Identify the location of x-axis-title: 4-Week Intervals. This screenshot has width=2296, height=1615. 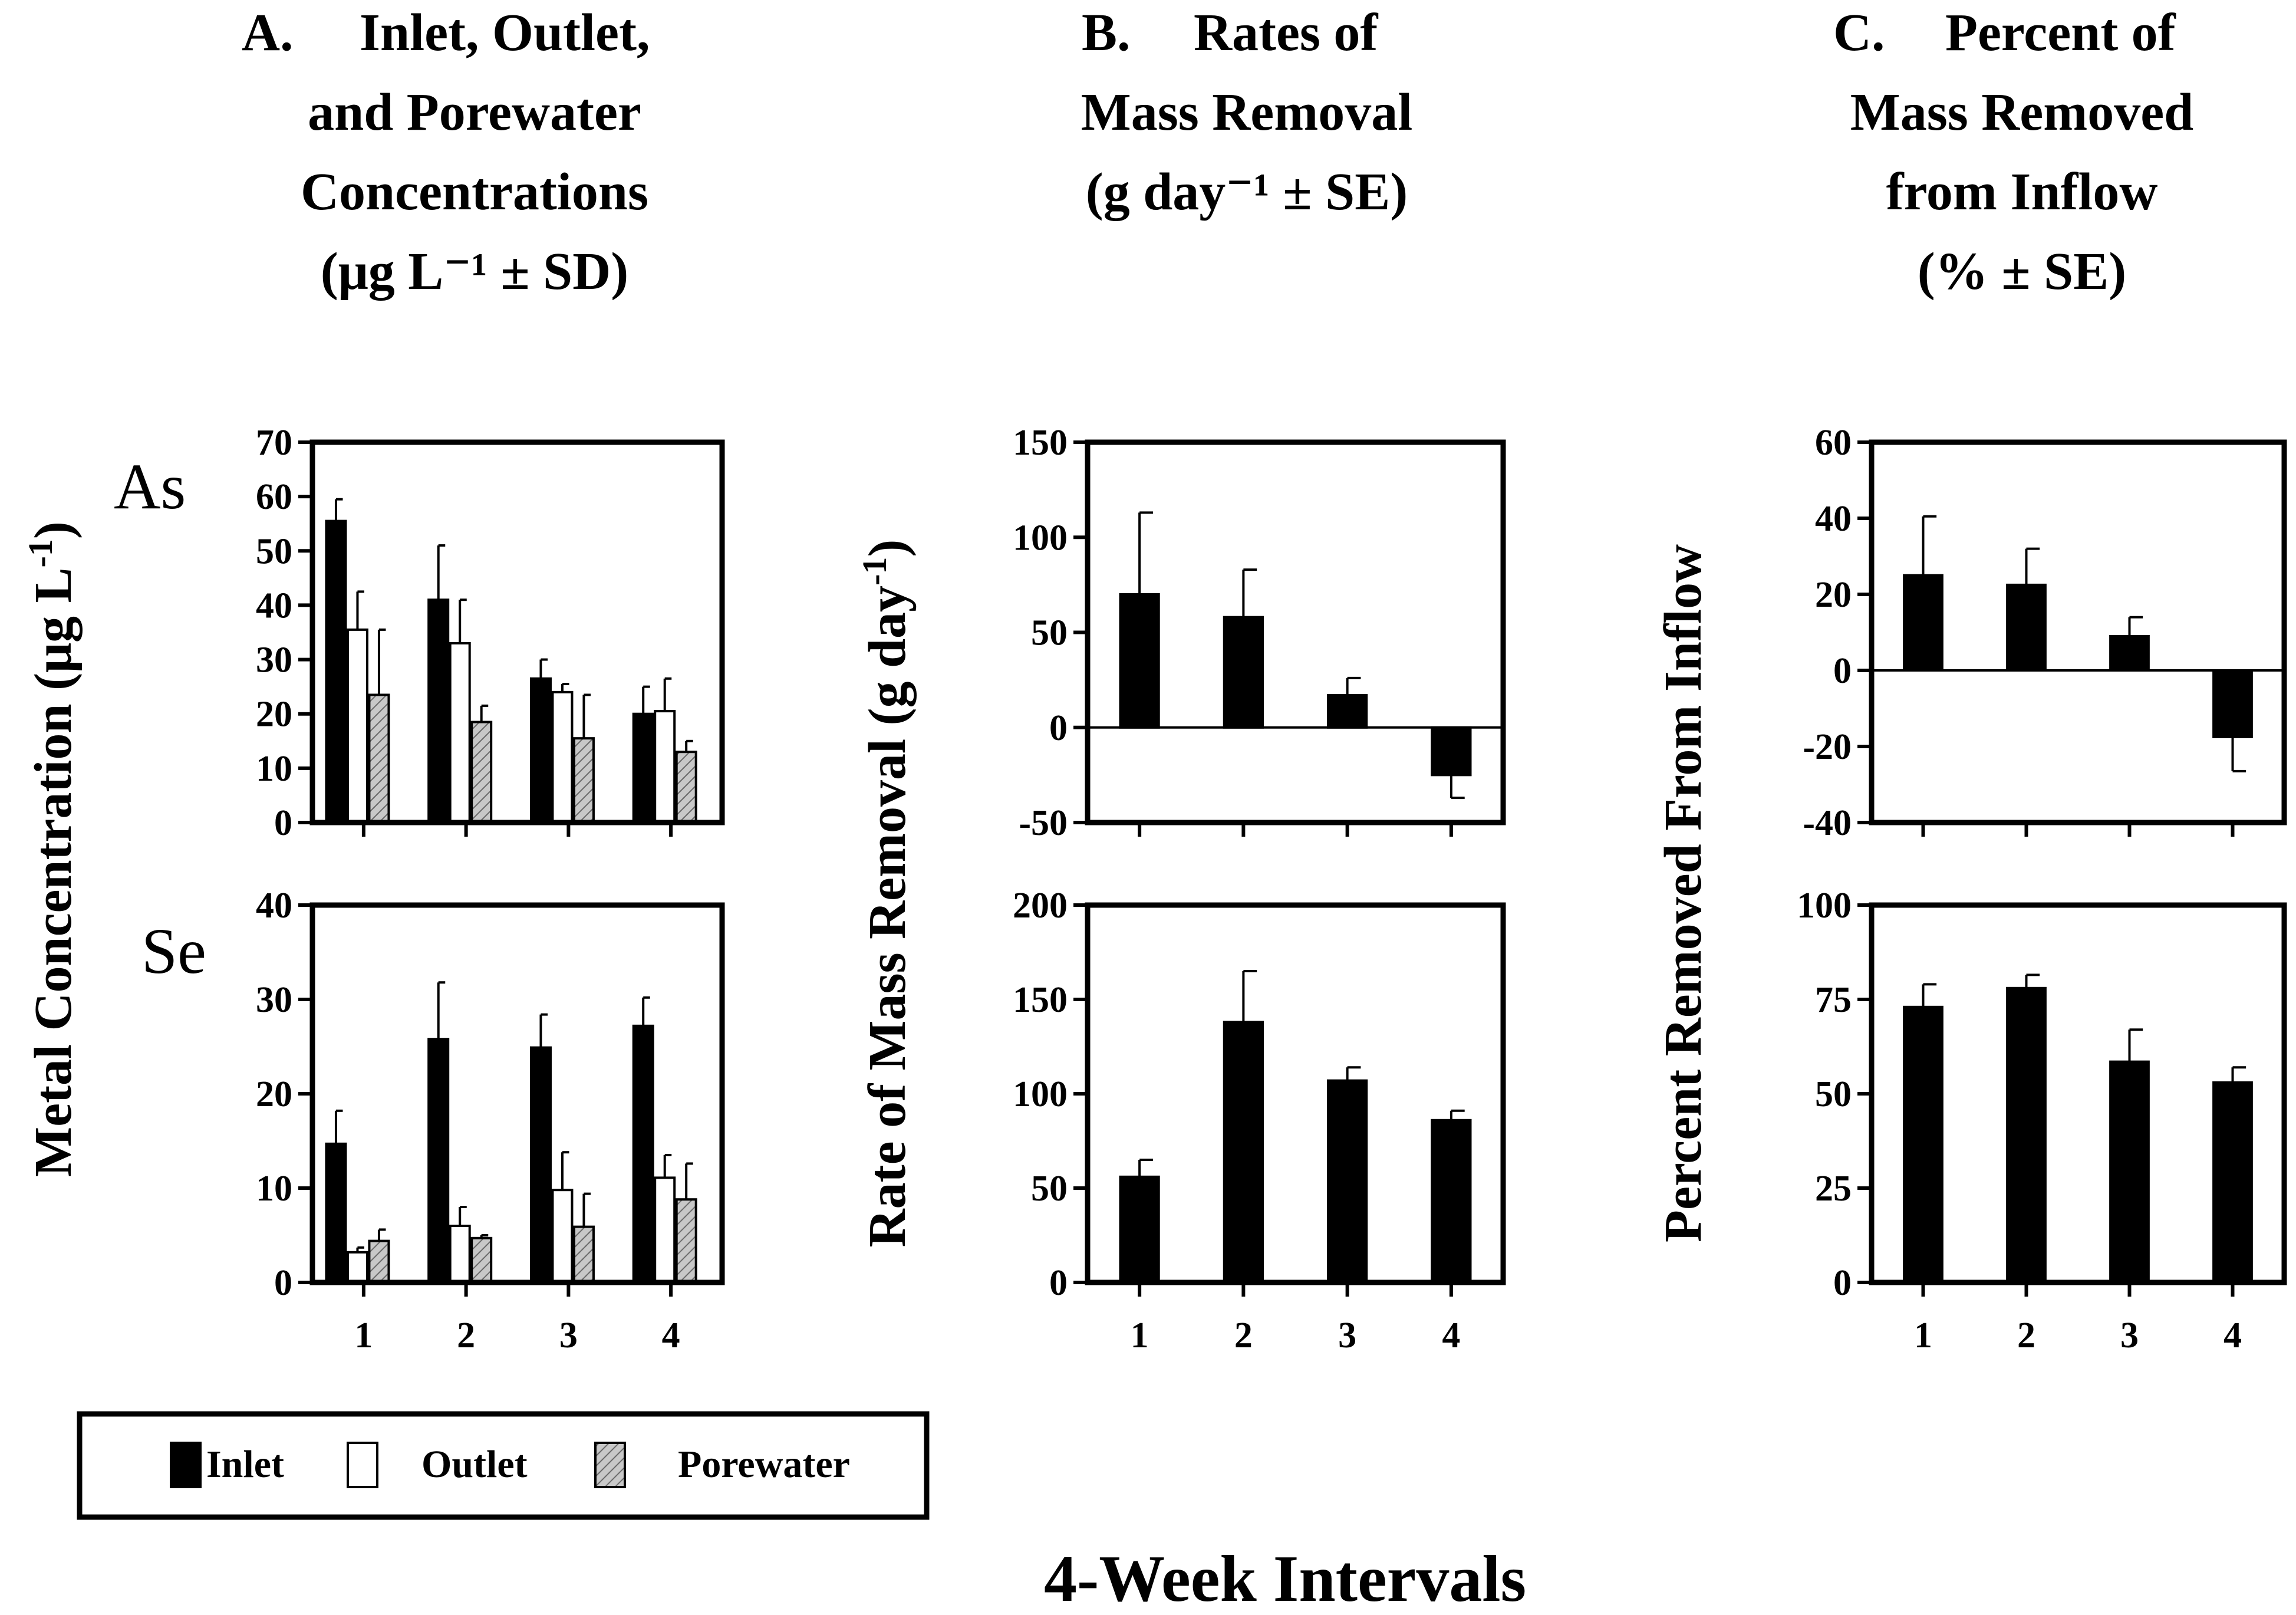
(1285, 1578).